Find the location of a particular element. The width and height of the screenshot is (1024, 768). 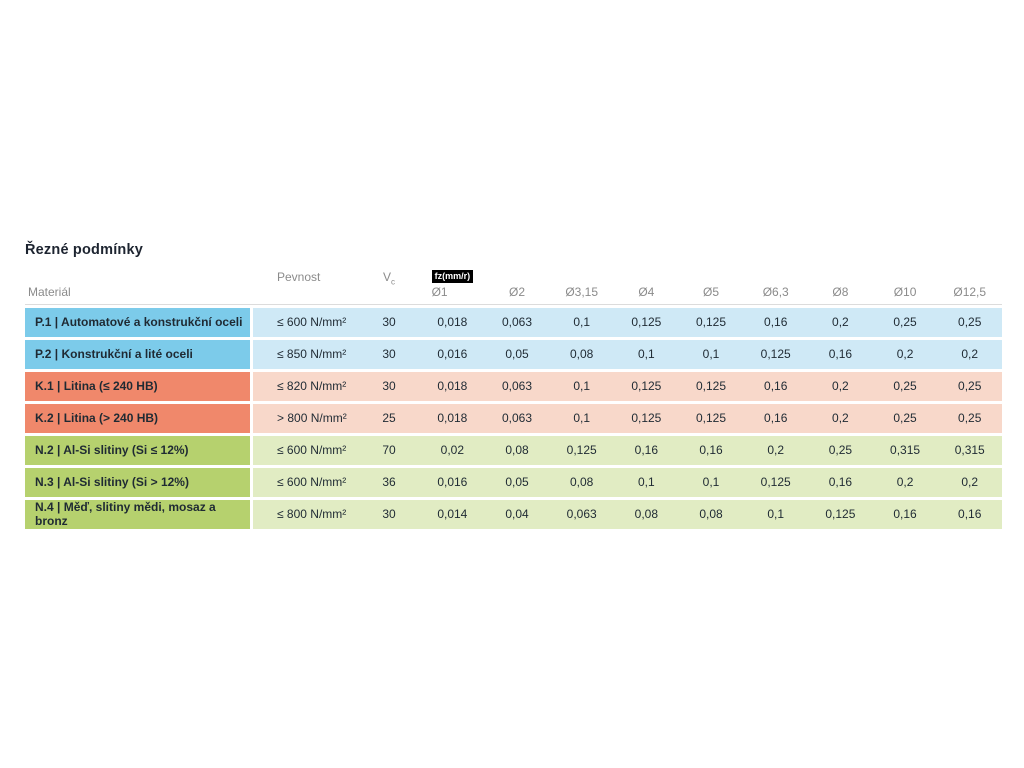

pevnost-cell: ≤ 820 N/mm² is located at coordinates (312, 386).